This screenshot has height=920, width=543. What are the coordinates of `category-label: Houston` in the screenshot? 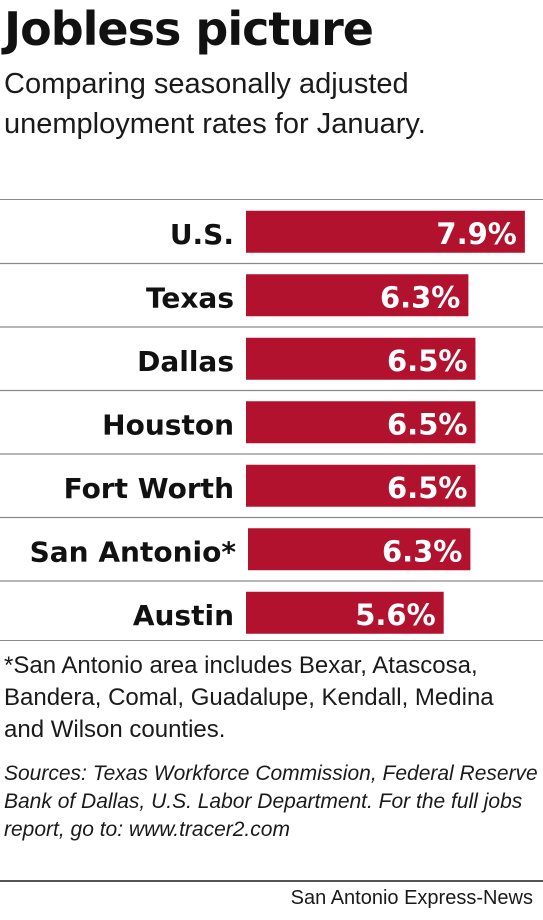 It's located at (168, 424).